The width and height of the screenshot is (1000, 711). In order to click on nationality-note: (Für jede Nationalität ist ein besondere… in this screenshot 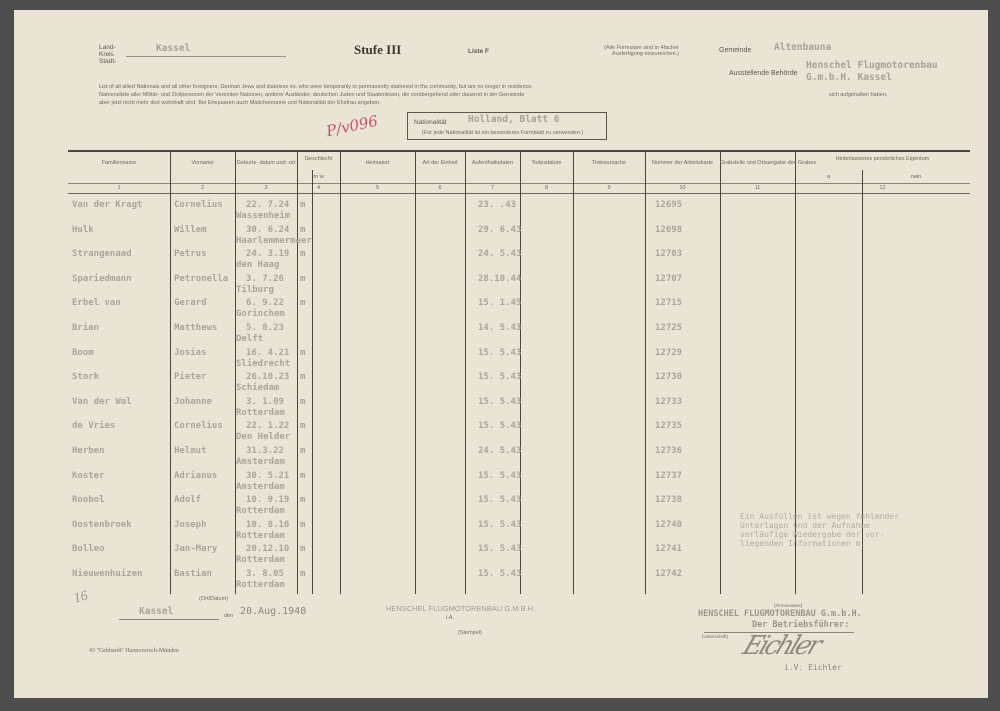, I will do `click(503, 133)`.